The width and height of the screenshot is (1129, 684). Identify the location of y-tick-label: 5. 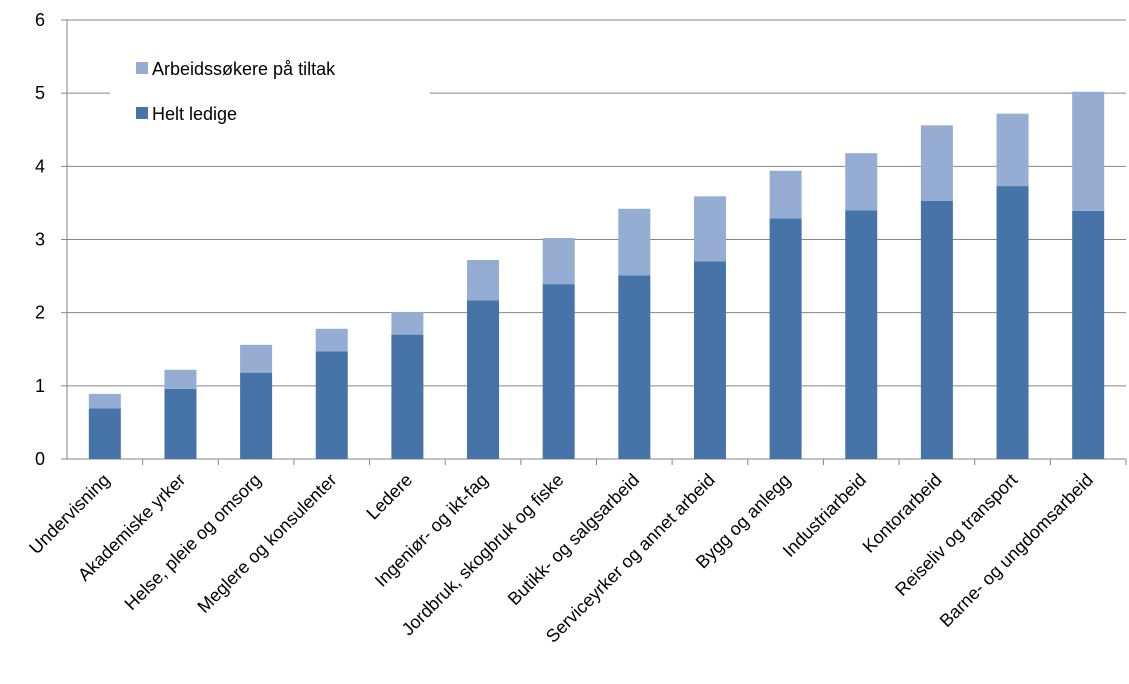
(40, 93).